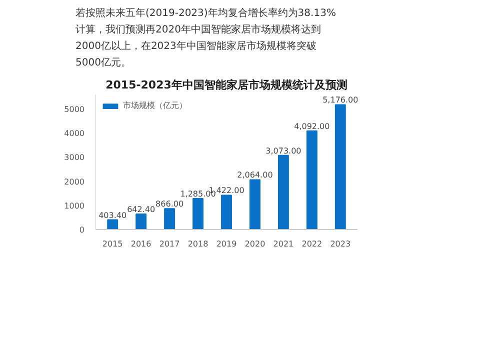 This screenshot has height=362, width=500. What do you see at coordinates (283, 244) in the screenshot?
I see `x-tick-label: 2021` at bounding box center [283, 244].